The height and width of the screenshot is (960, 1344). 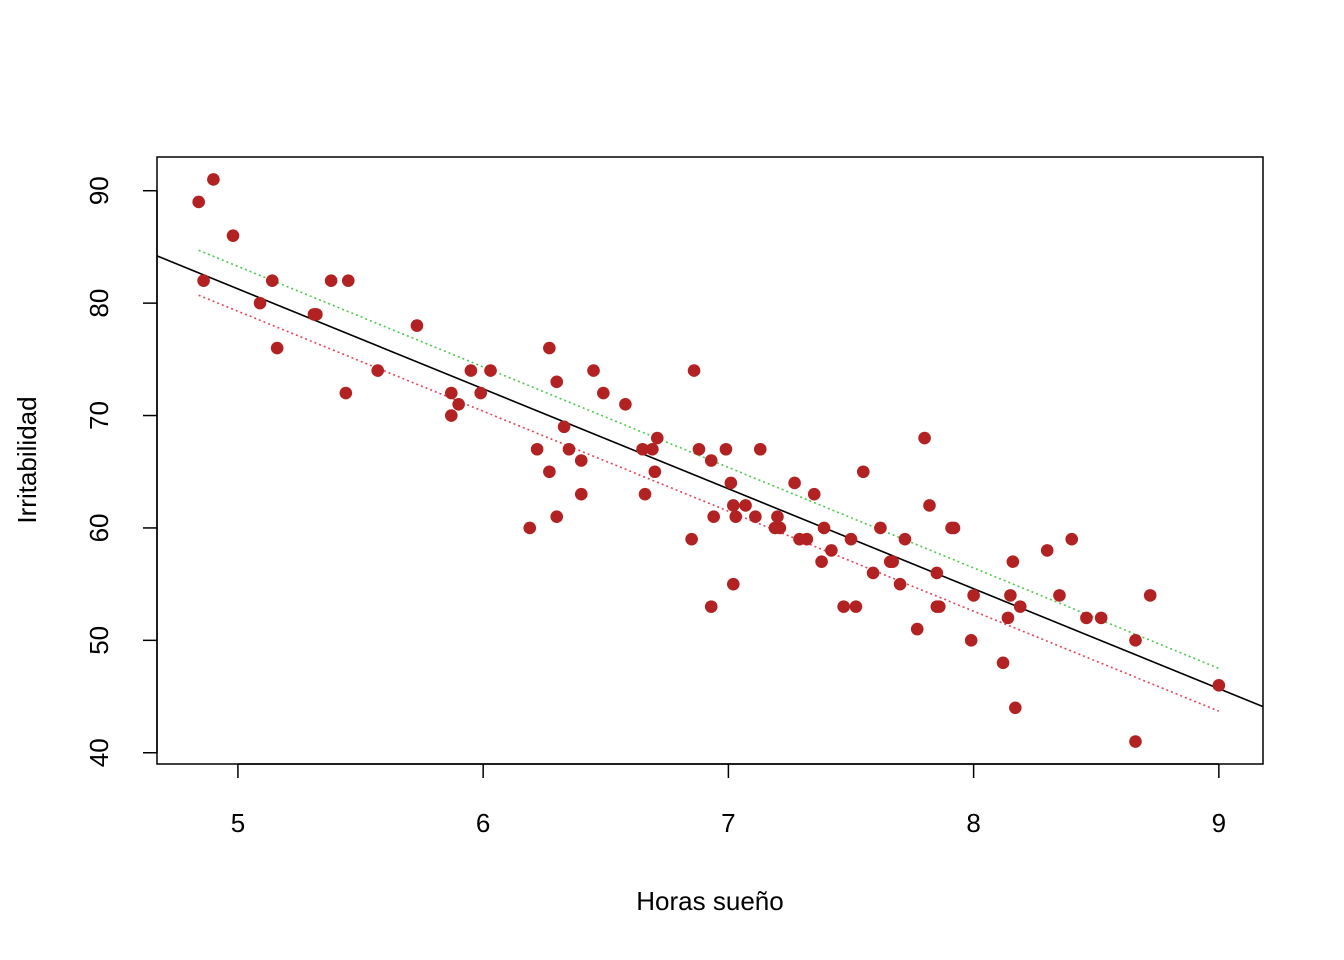 I want to click on y-tick-label: 90, so click(x=99, y=190).